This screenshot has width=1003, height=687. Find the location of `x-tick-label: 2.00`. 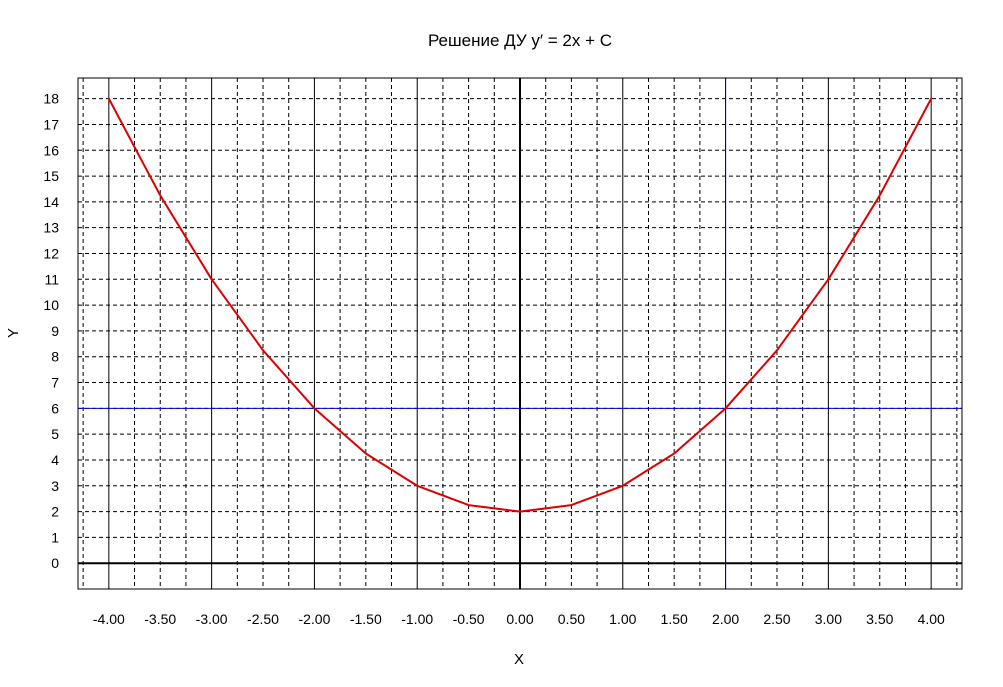

x-tick-label: 2.00 is located at coordinates (725, 619).